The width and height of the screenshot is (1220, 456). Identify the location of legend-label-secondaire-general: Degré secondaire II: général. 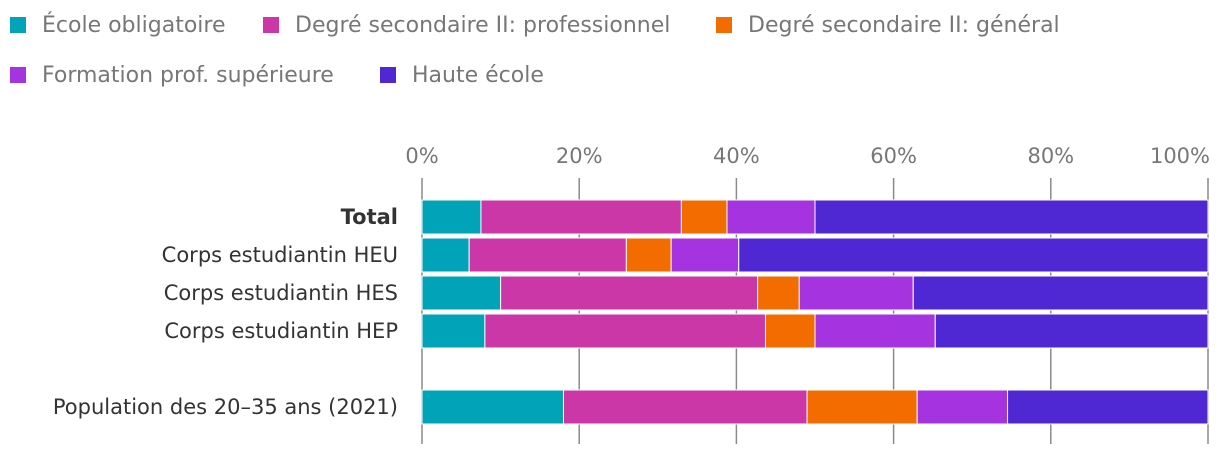
(904, 25).